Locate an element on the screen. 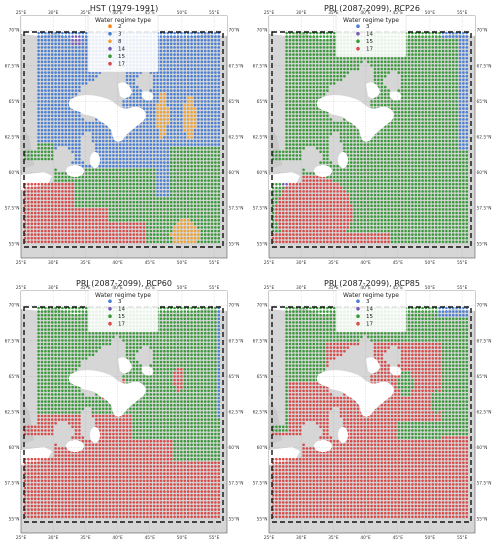 This screenshot has height=550, width=496. lat-tick-label: 67.5°N is located at coordinates (236, 66).